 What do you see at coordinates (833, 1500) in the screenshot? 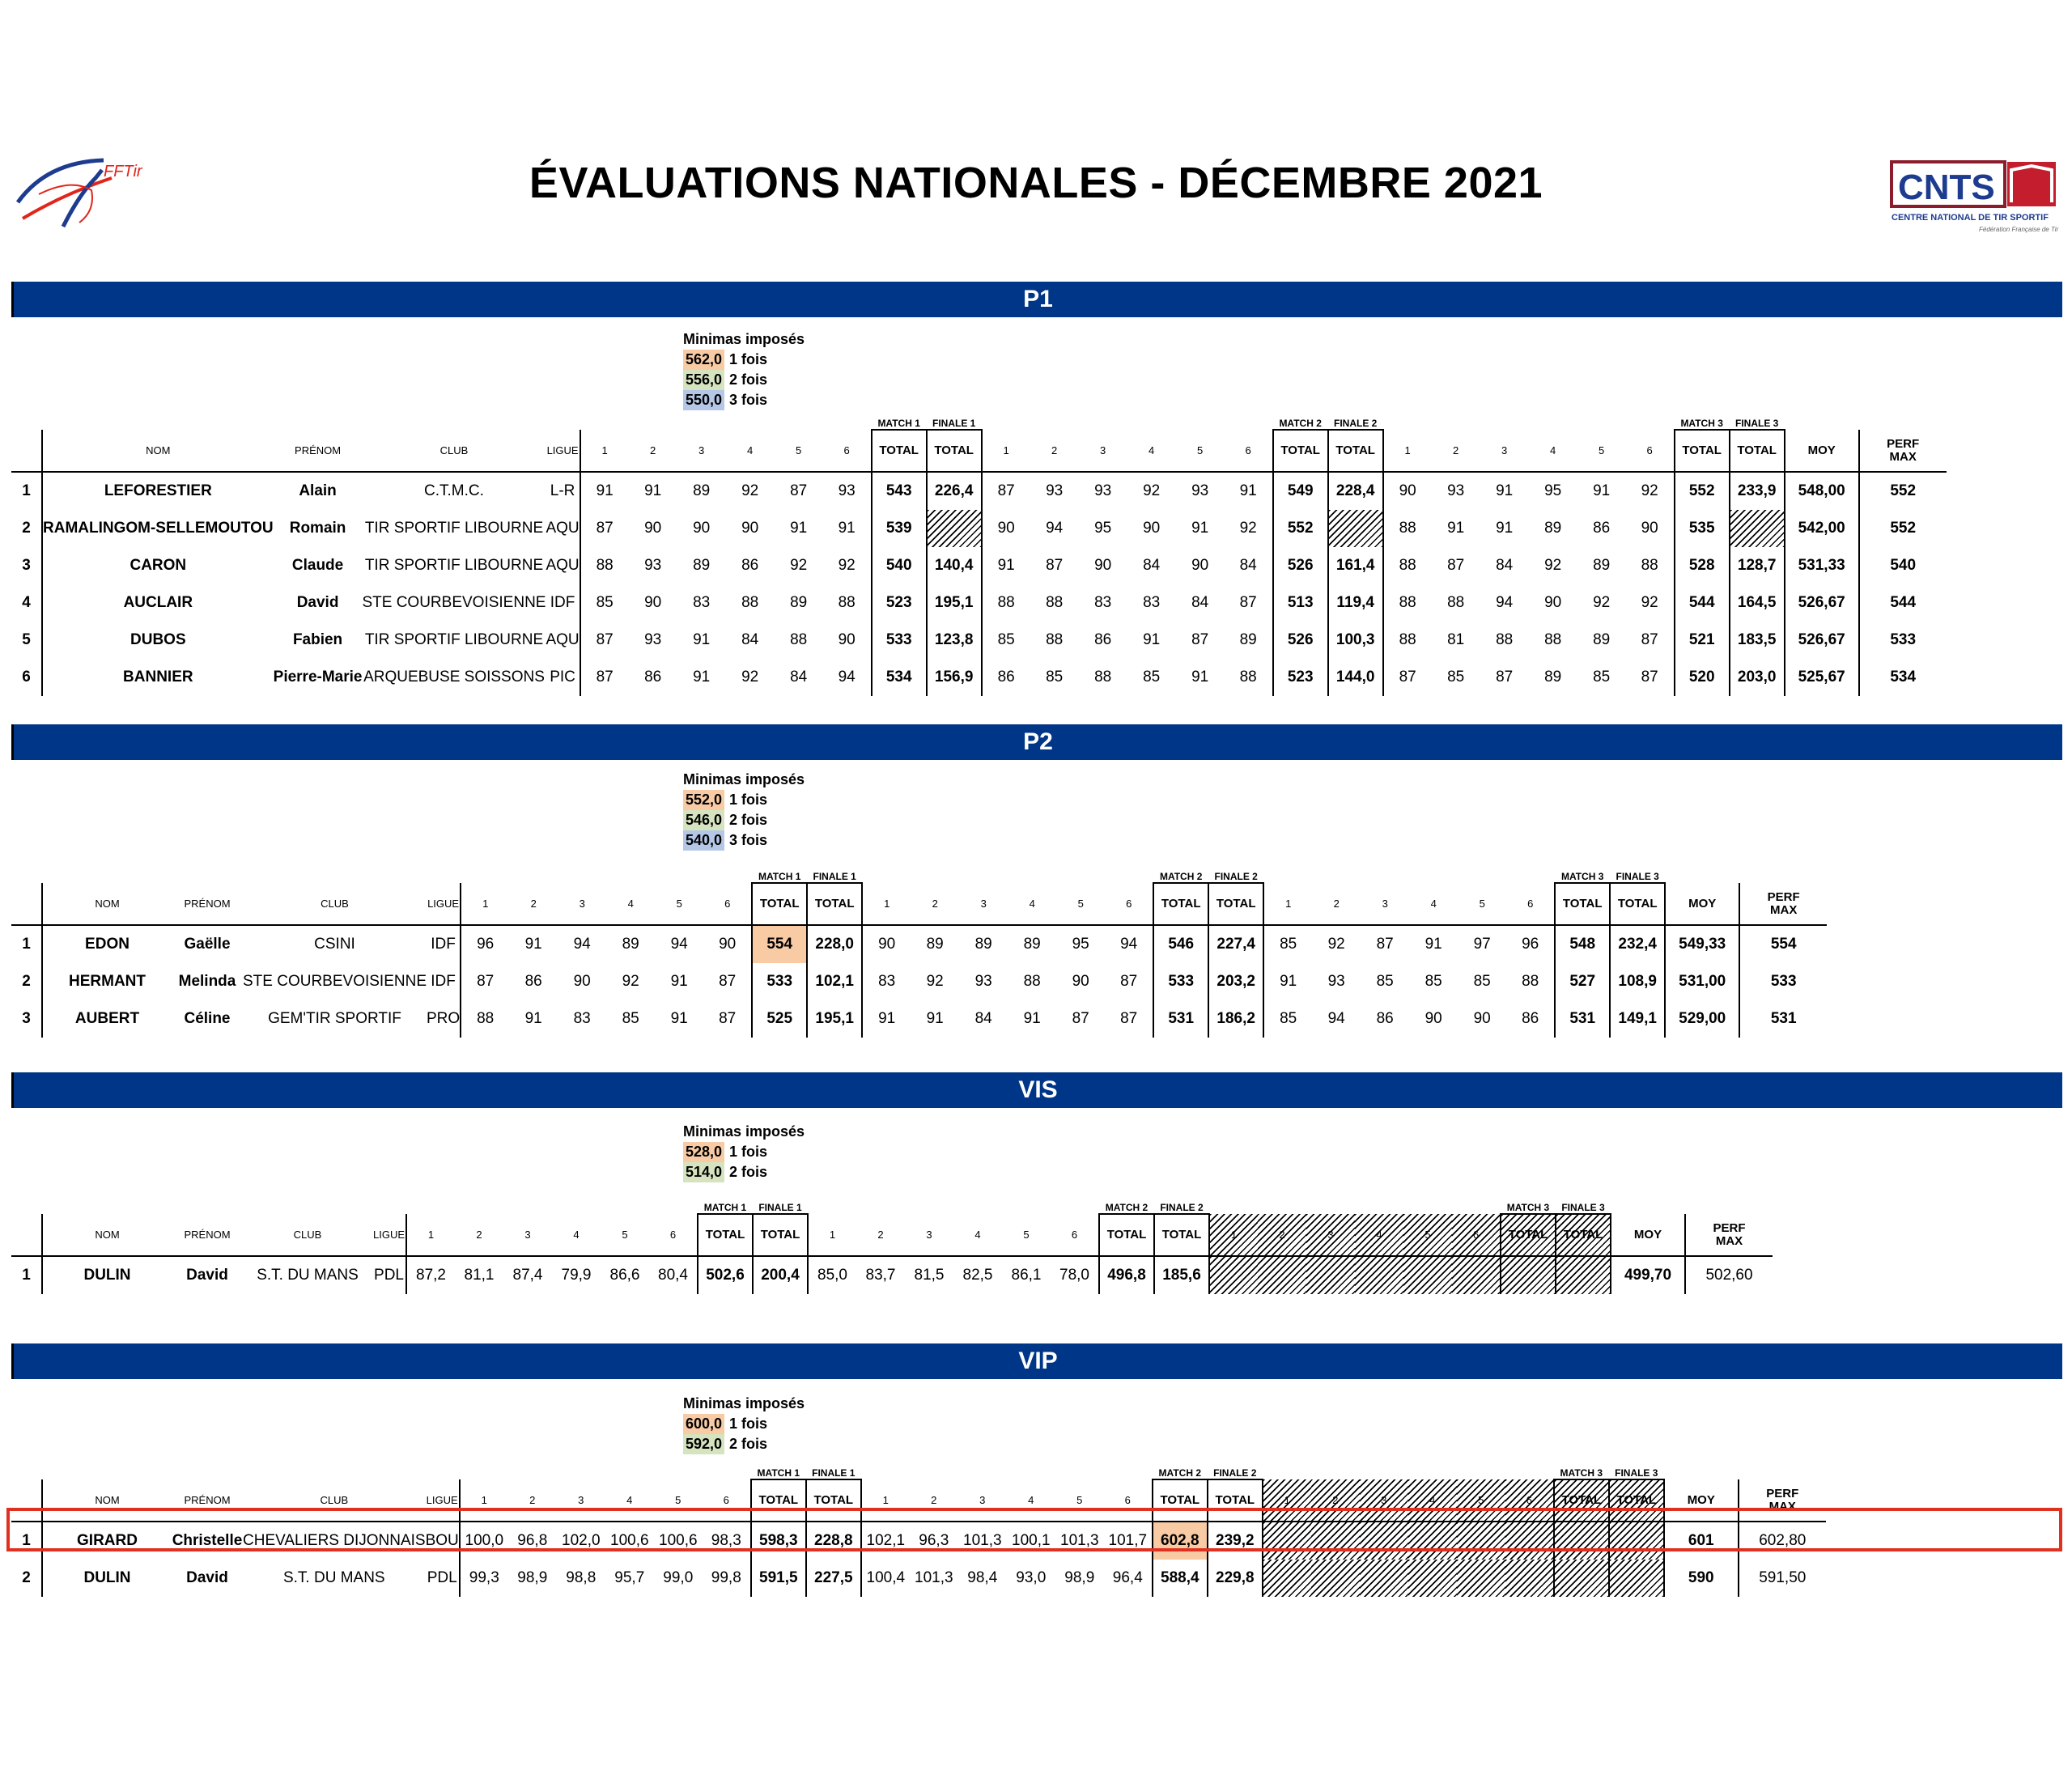
I see `finale-1-total-header: TOTAL` at bounding box center [833, 1500].